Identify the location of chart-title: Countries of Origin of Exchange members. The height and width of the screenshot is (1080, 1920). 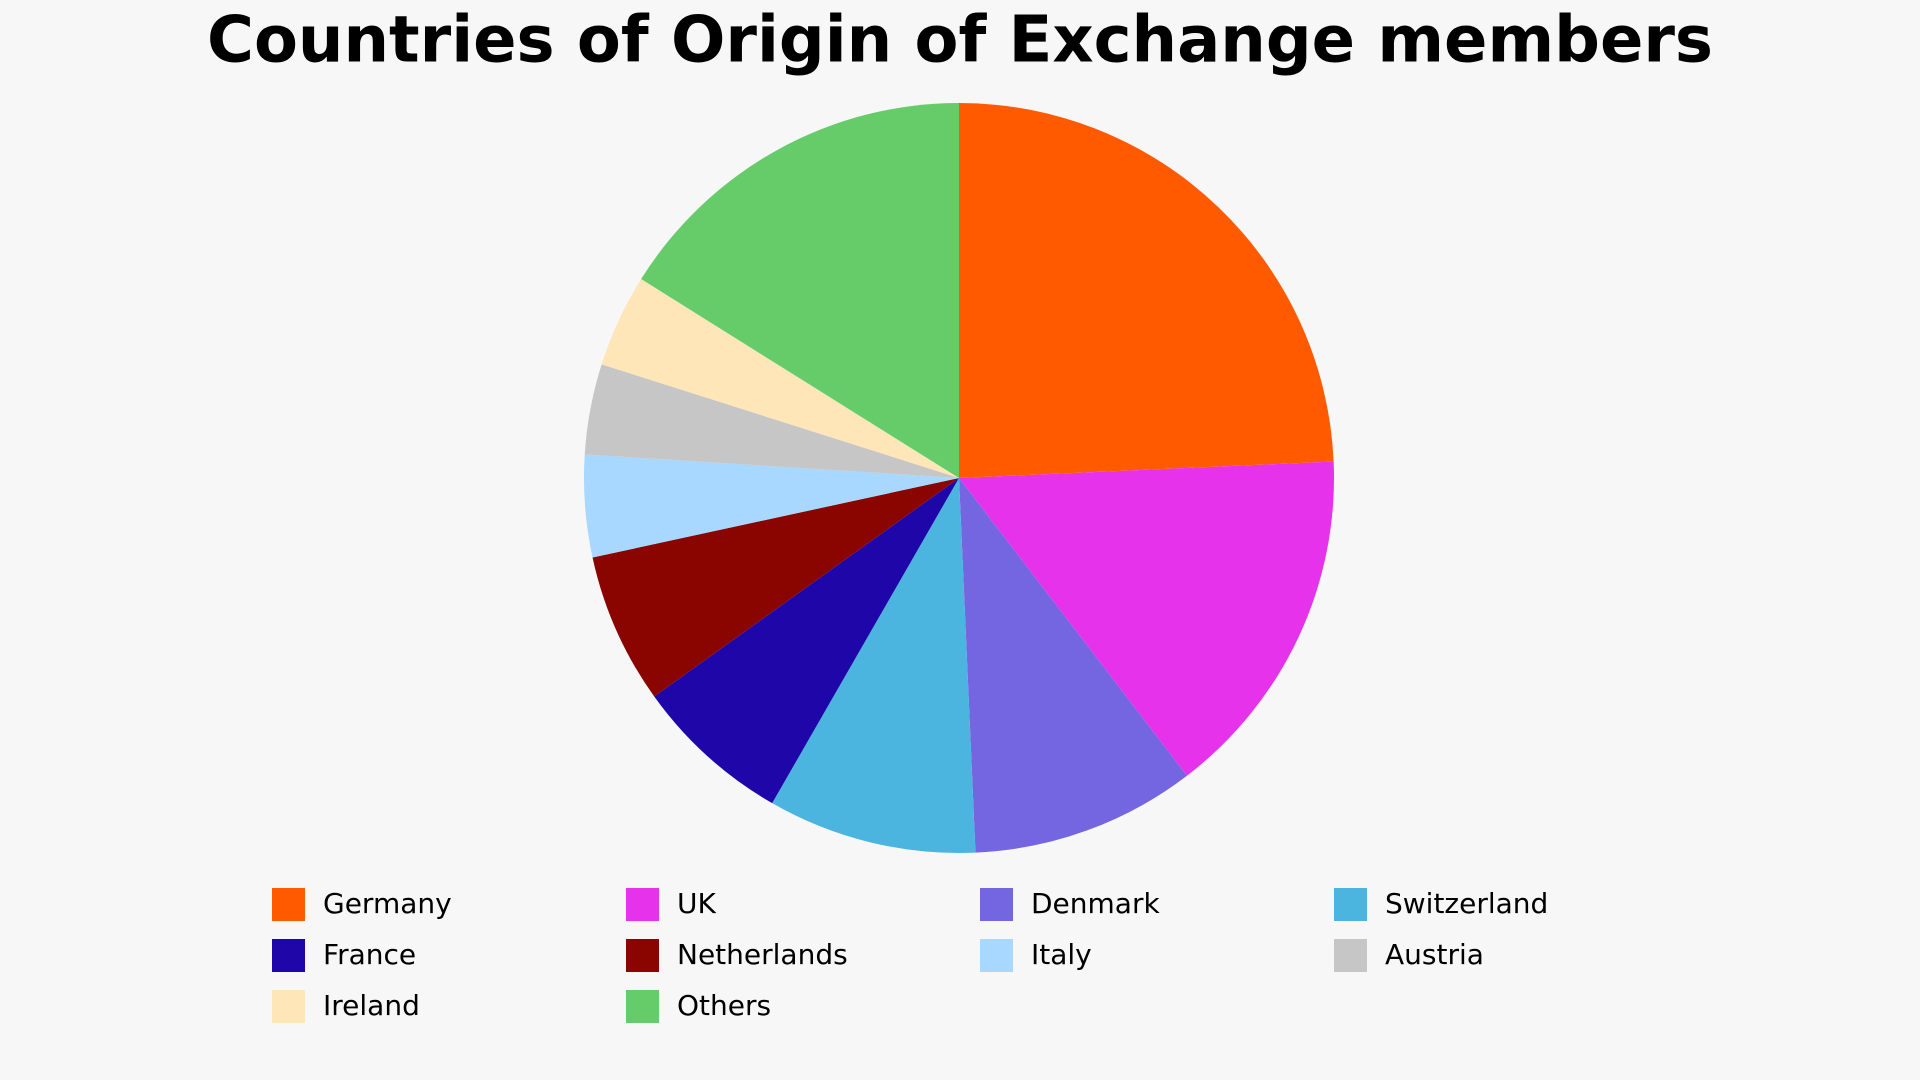
(960, 41).